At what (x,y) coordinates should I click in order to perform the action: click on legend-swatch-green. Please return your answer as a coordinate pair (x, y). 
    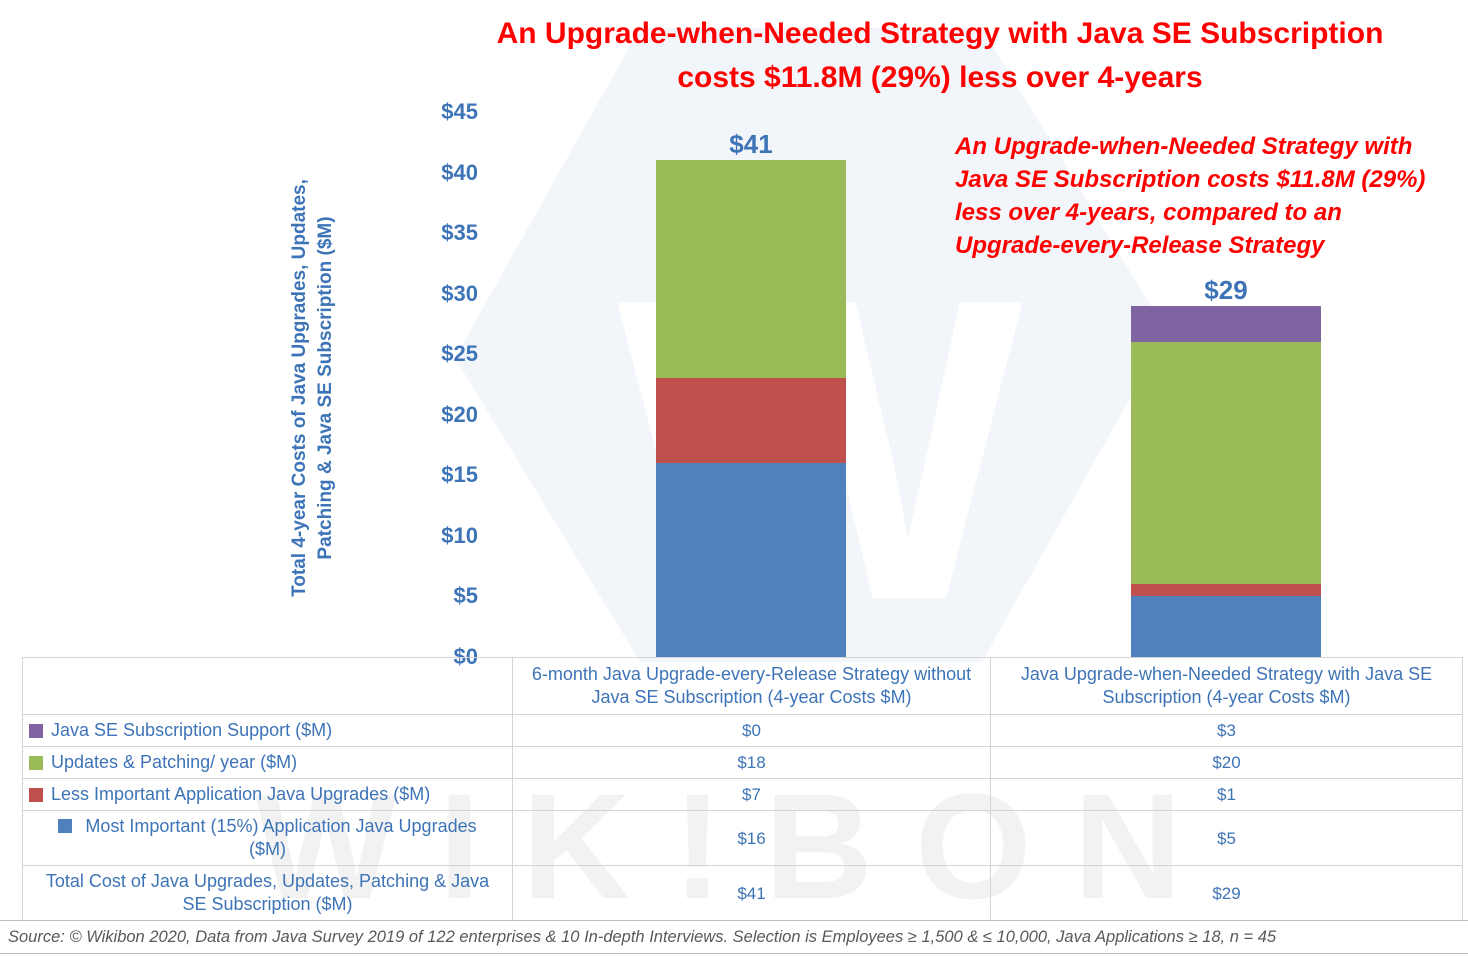
    Looking at the image, I should click on (36, 762).